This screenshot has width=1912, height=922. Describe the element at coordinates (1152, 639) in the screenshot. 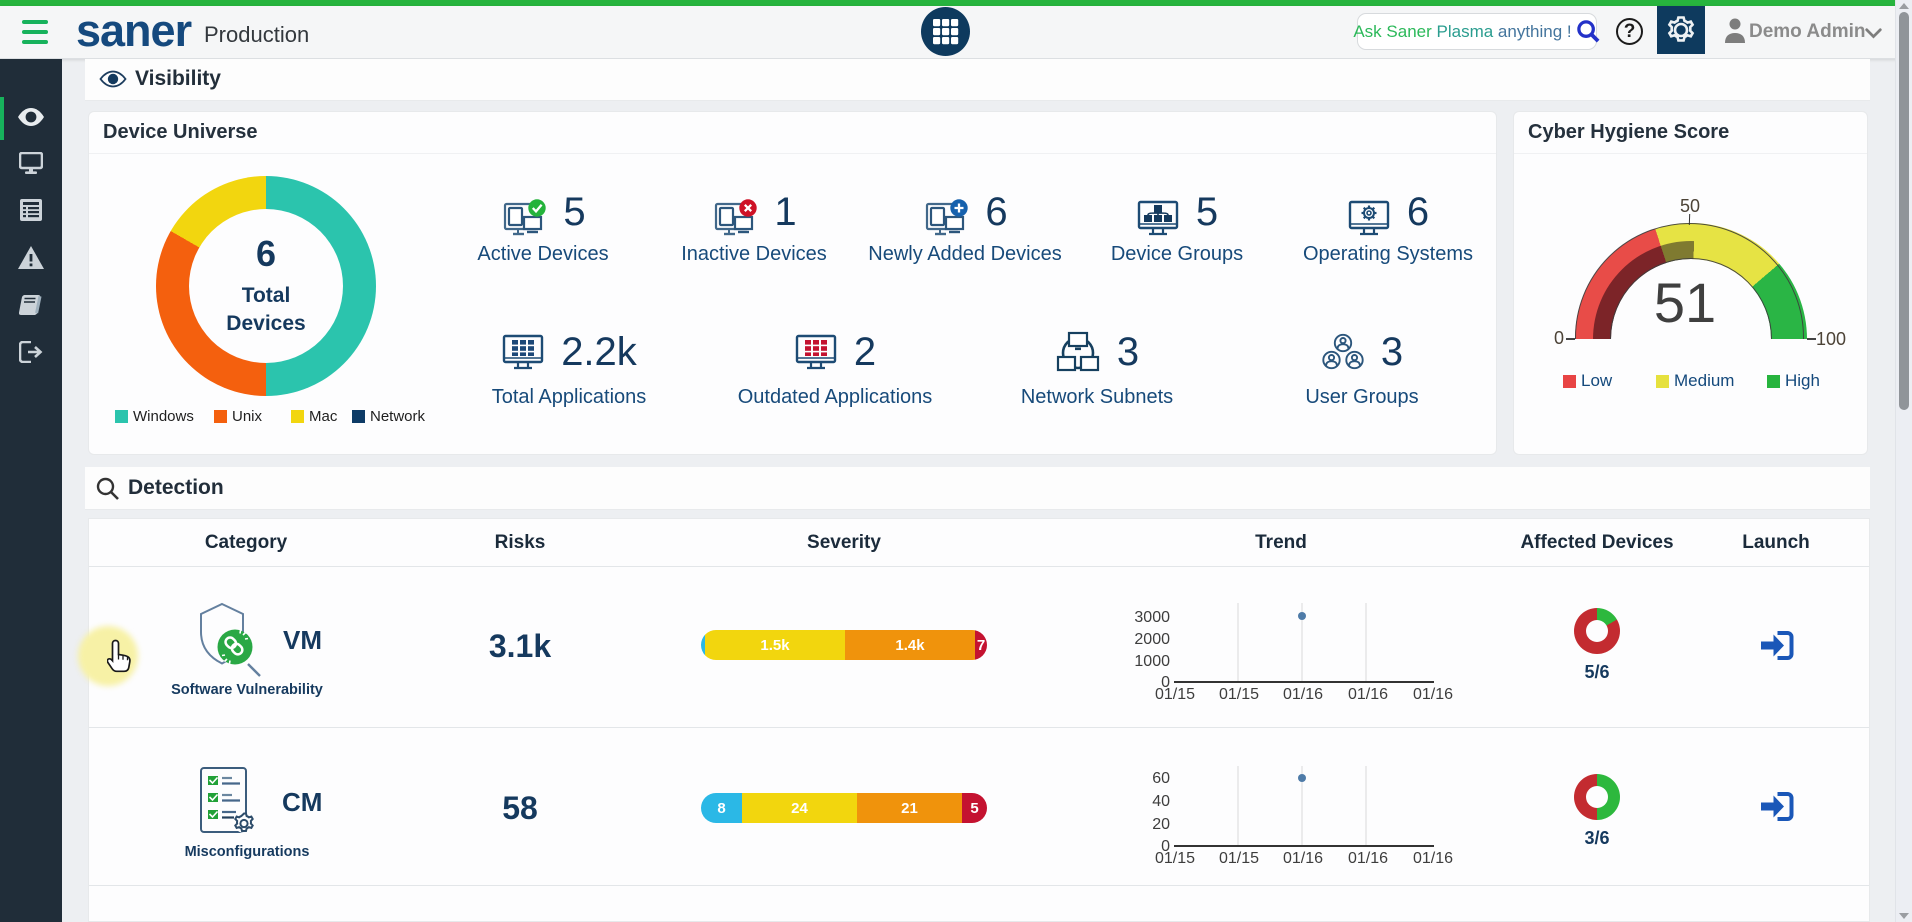

I see `svg-text: 2000` at that location.